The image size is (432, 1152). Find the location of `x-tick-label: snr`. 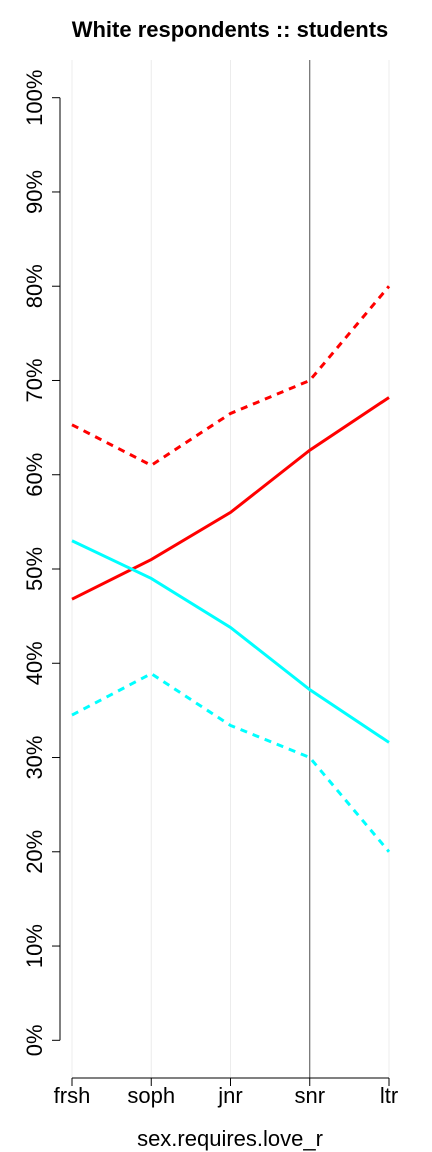

x-tick-label: snr is located at coordinates (309, 1095).